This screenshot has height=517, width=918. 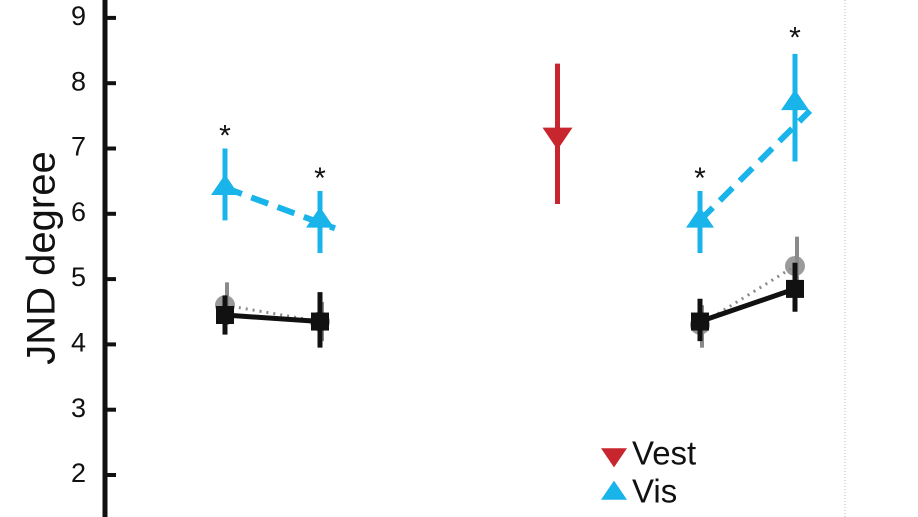 What do you see at coordinates (755, 165) in the screenshot?
I see `vis-line` at bounding box center [755, 165].